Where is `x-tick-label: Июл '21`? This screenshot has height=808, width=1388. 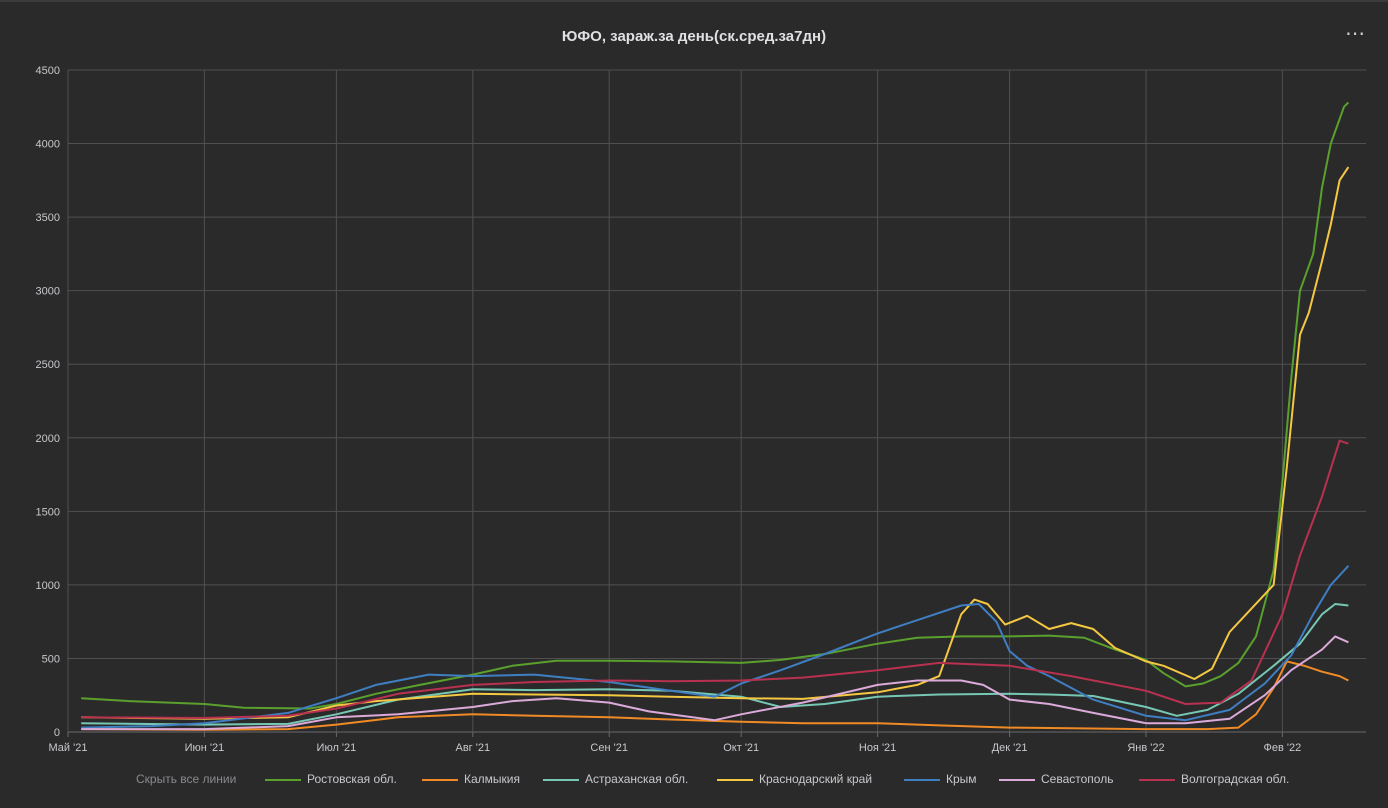
x-tick-label: Июл '21 is located at coordinates (337, 748).